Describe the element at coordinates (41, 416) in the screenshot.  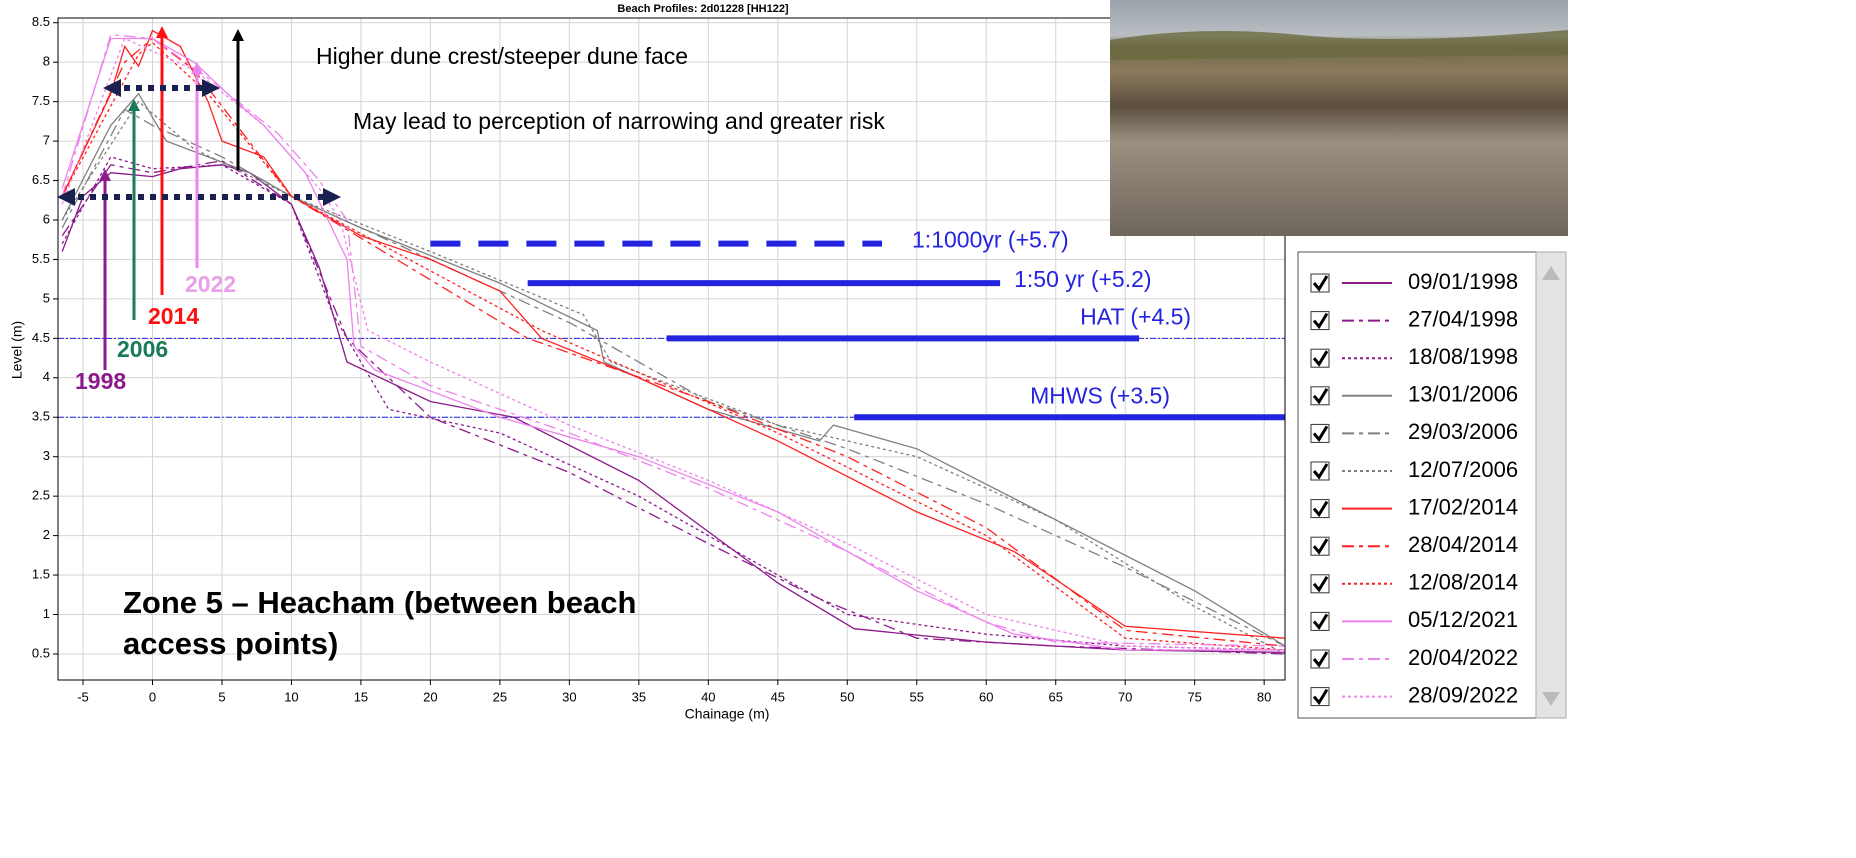
I see `y-tick-label: 3.5` at that location.